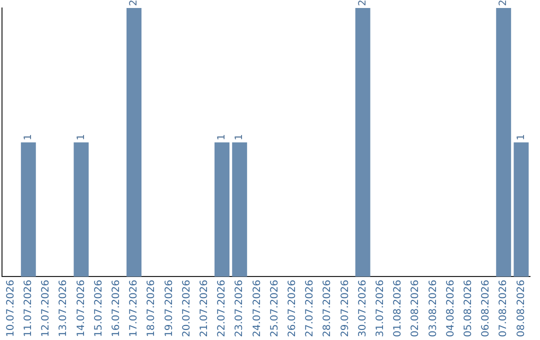 The height and width of the screenshot is (340, 540). Describe the element at coordinates (204, 309) in the screenshot. I see `x-tick-label: 21.07.2026` at that location.